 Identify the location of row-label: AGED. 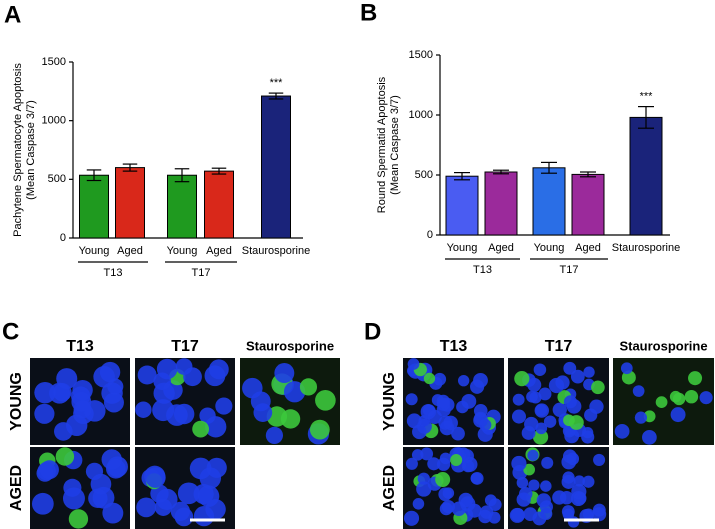
(389, 488).